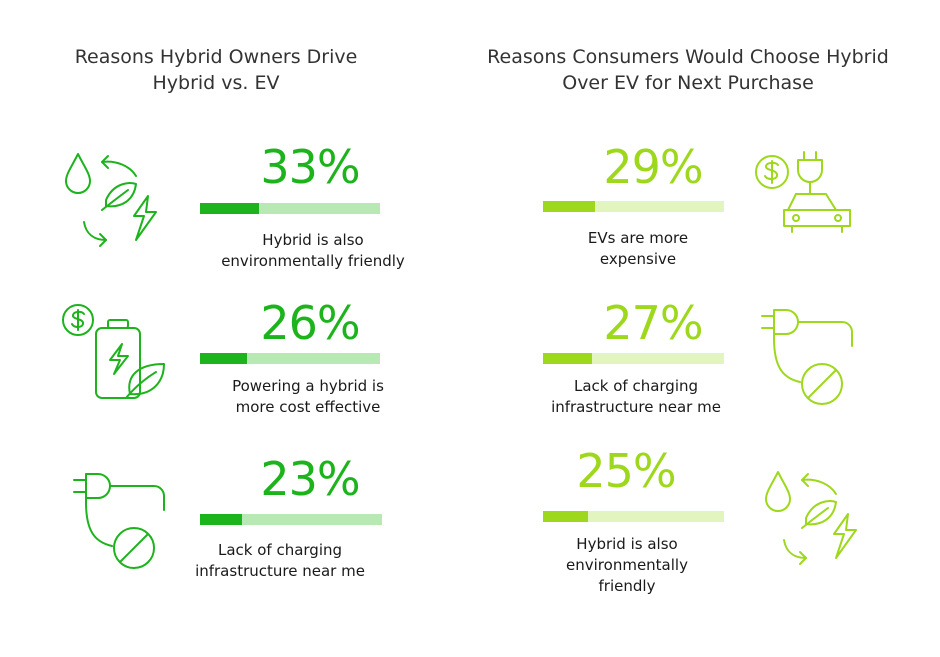  Describe the element at coordinates (688, 83) in the screenshot. I see `right-title-line2: Over EV for Next Purchase` at that location.